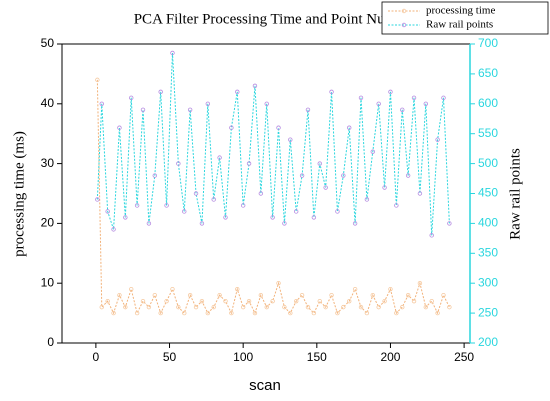  Describe the element at coordinates (265, 385) in the screenshot. I see `x-axis-label: scan` at that location.